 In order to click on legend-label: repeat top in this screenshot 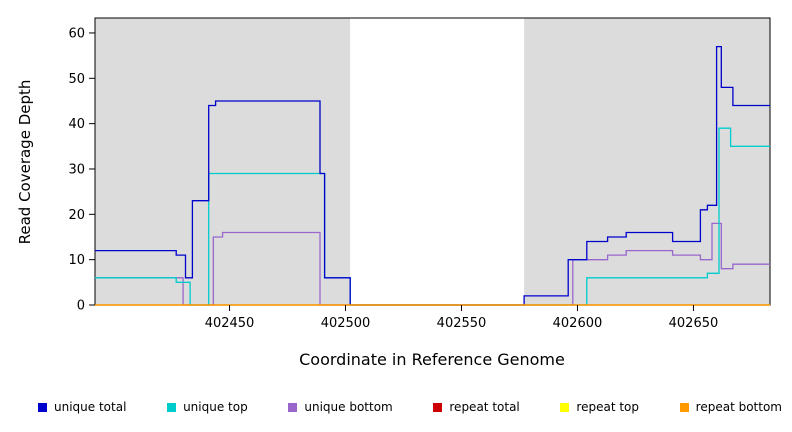, I will do `click(608, 407)`.